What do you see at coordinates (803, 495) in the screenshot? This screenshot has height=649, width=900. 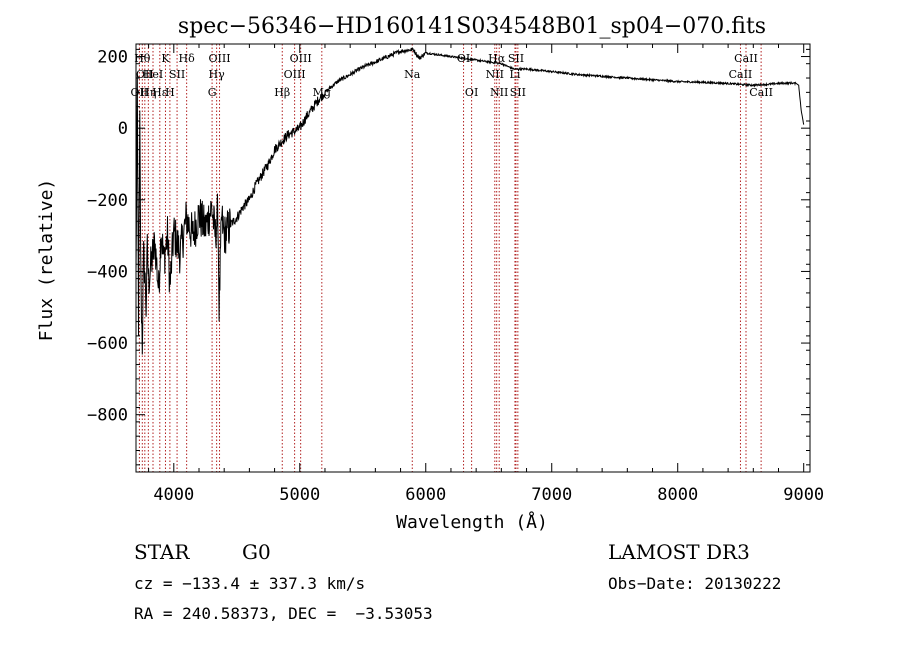 I see `x-tick-label: 9000` at bounding box center [803, 495].